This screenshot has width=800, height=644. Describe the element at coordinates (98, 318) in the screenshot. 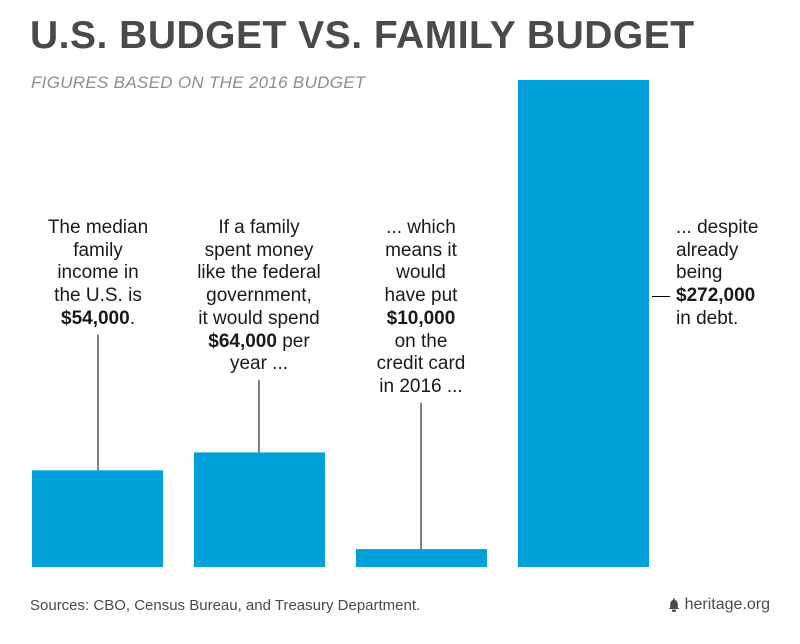

I see `annotation-line: $54,000.` at that location.